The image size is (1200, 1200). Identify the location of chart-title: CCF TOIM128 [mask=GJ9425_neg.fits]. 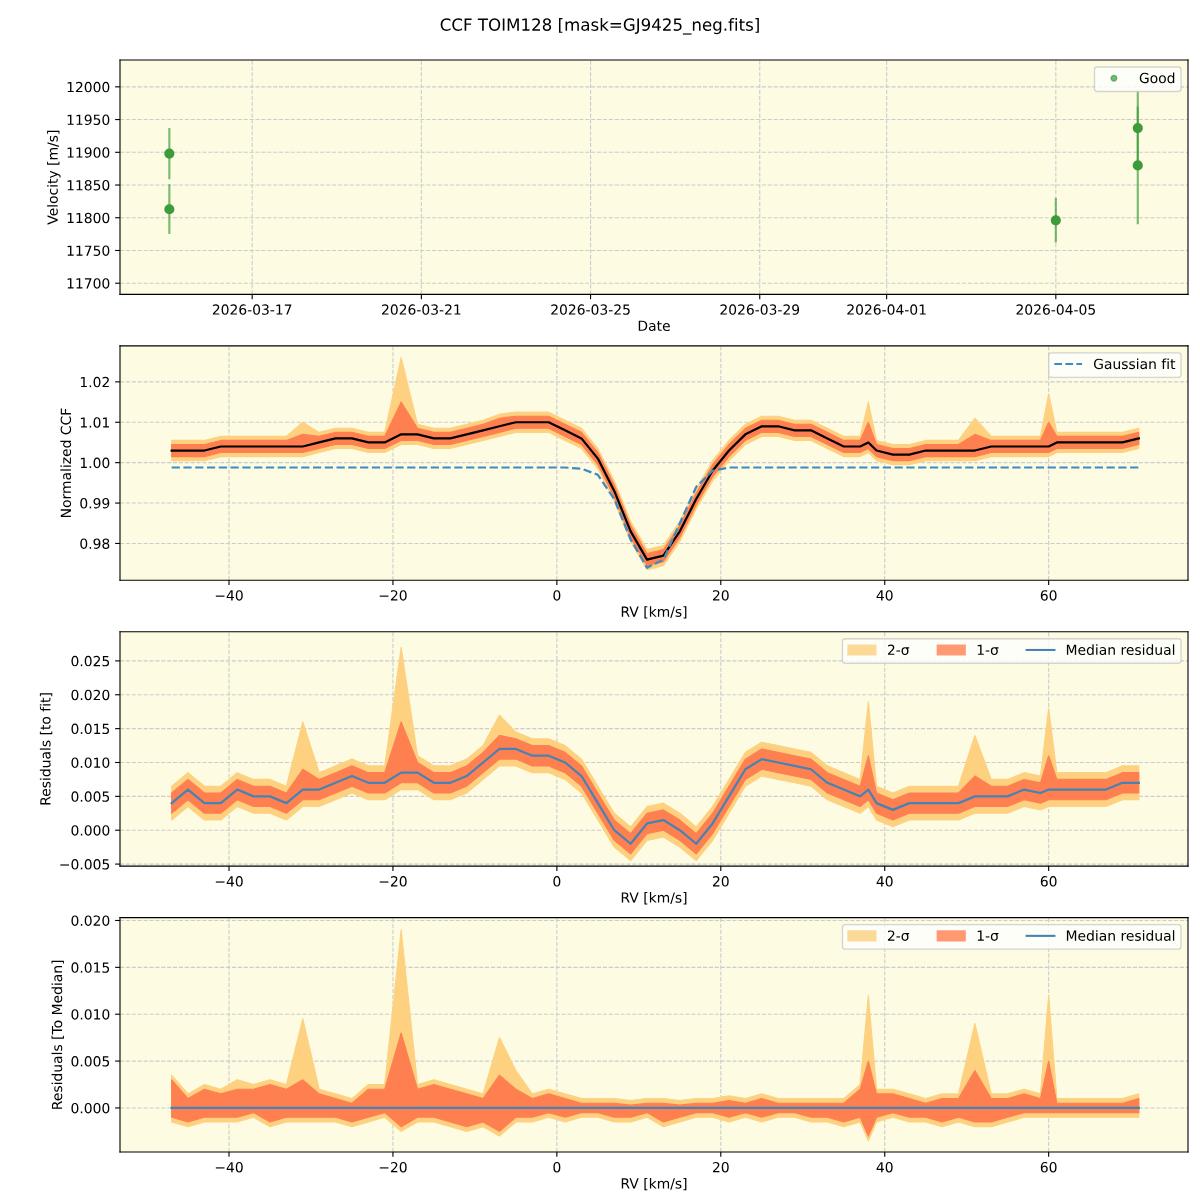
(599, 26).